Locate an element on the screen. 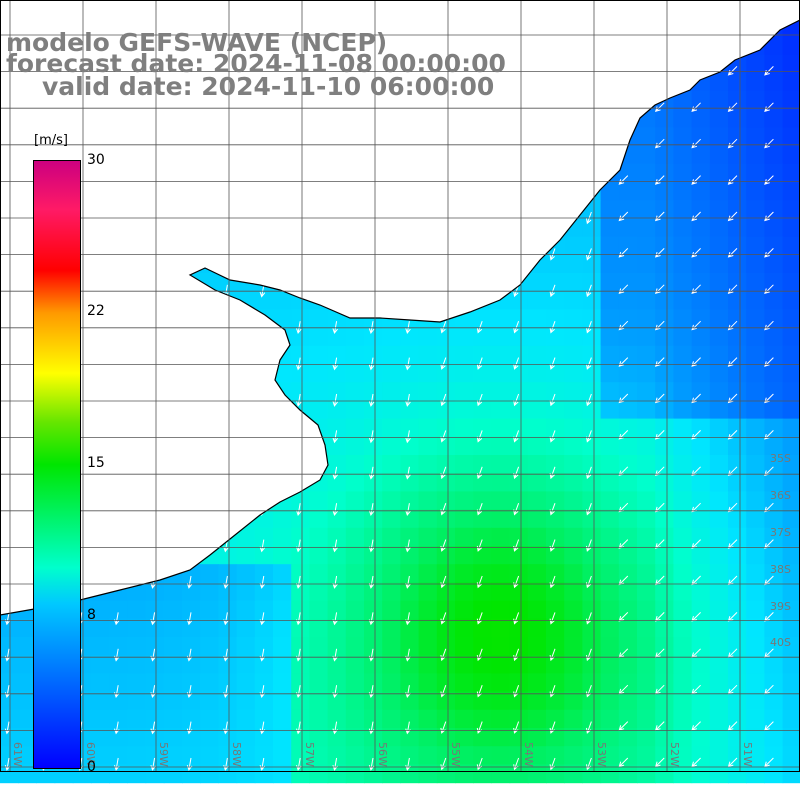 The image size is (800, 800). colorbar-tick: 22 is located at coordinates (96, 311).